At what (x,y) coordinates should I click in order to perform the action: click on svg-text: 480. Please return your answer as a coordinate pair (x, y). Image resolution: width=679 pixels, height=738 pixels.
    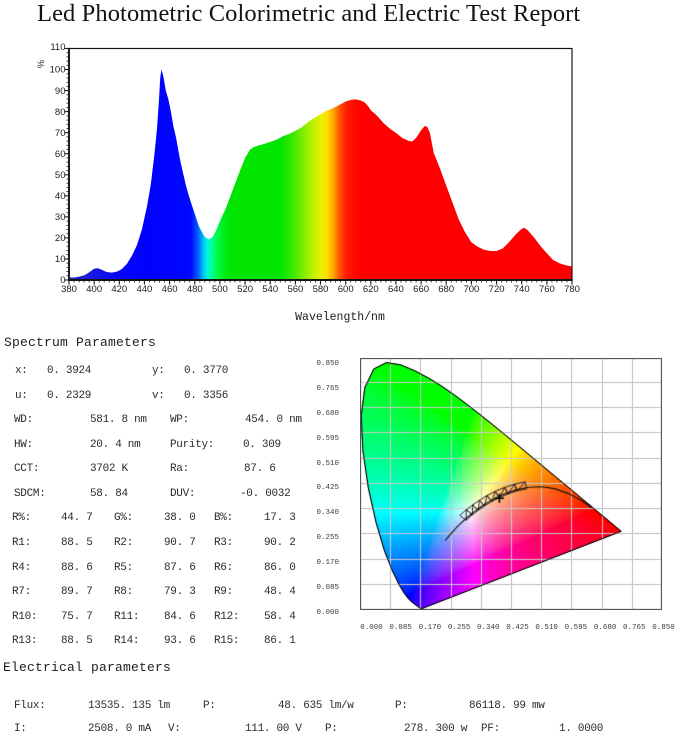
    Looking at the image, I should click on (195, 289).